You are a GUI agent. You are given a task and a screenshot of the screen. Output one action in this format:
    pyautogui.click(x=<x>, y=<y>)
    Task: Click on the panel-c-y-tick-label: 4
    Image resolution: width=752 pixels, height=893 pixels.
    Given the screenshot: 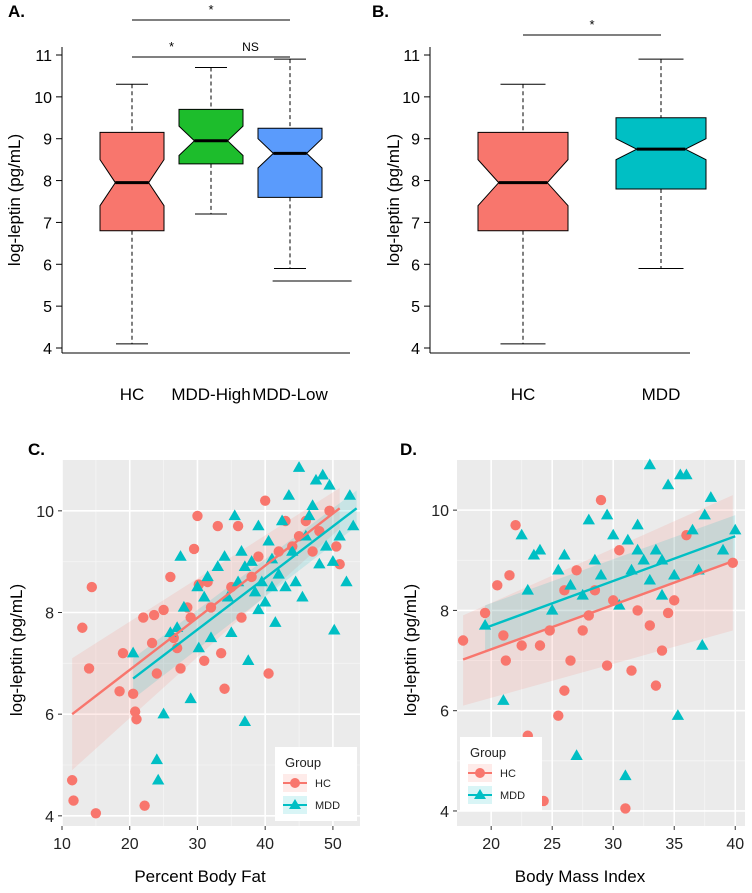 What is the action you would take?
    pyautogui.click(x=49, y=817)
    